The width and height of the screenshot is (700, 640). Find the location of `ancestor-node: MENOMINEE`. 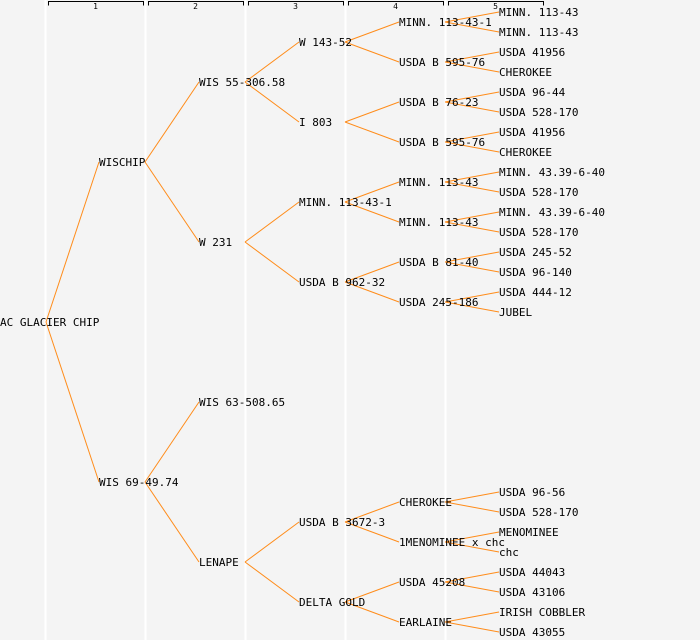

ancestor-node: MENOMINEE is located at coordinates (529, 532).